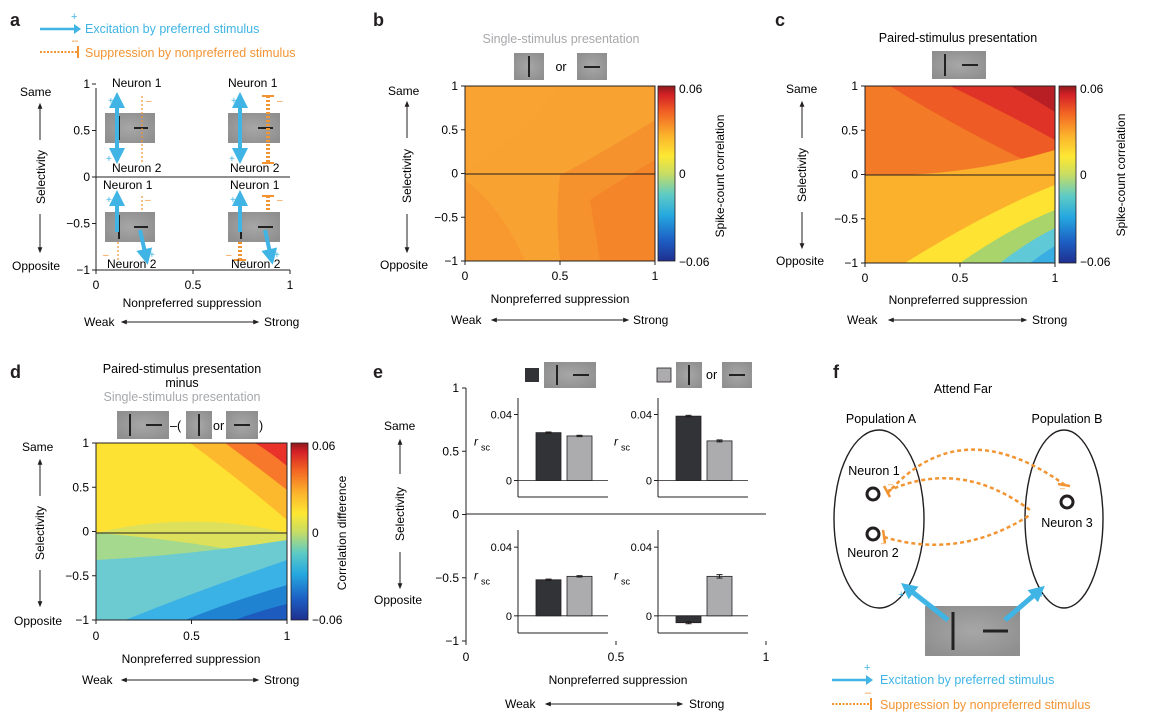 The width and height of the screenshot is (1156, 716). What do you see at coordinates (378, 20) in the screenshot?
I see `panel-b-label: b` at bounding box center [378, 20].